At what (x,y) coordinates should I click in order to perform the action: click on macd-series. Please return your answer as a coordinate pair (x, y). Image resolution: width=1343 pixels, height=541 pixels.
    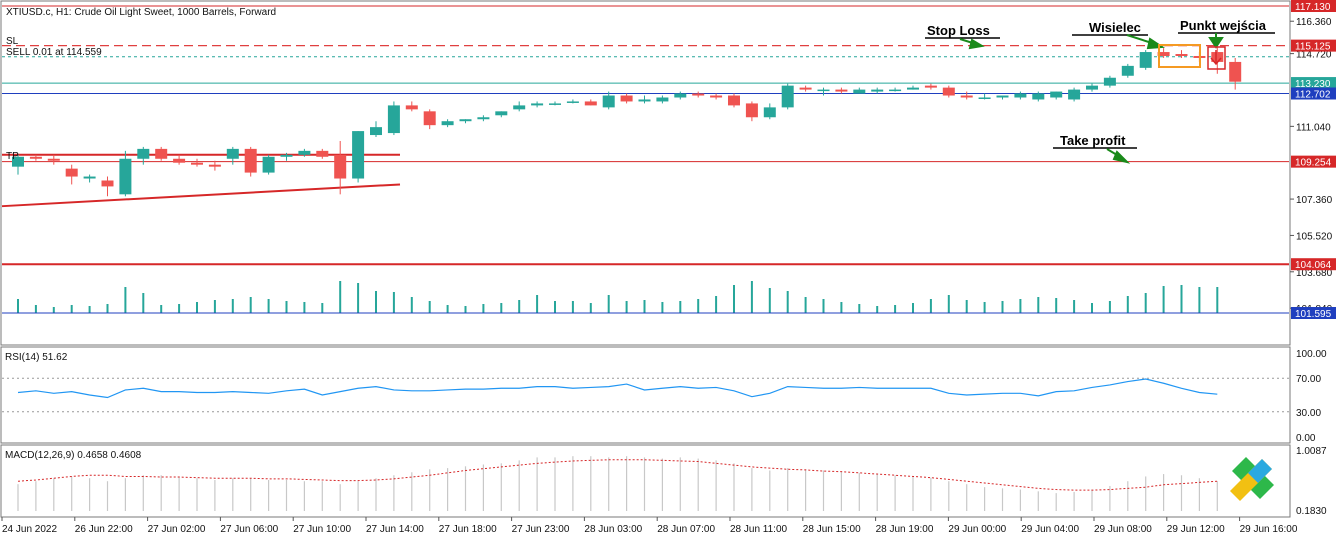
    Looking at the image, I should click on (617, 483).